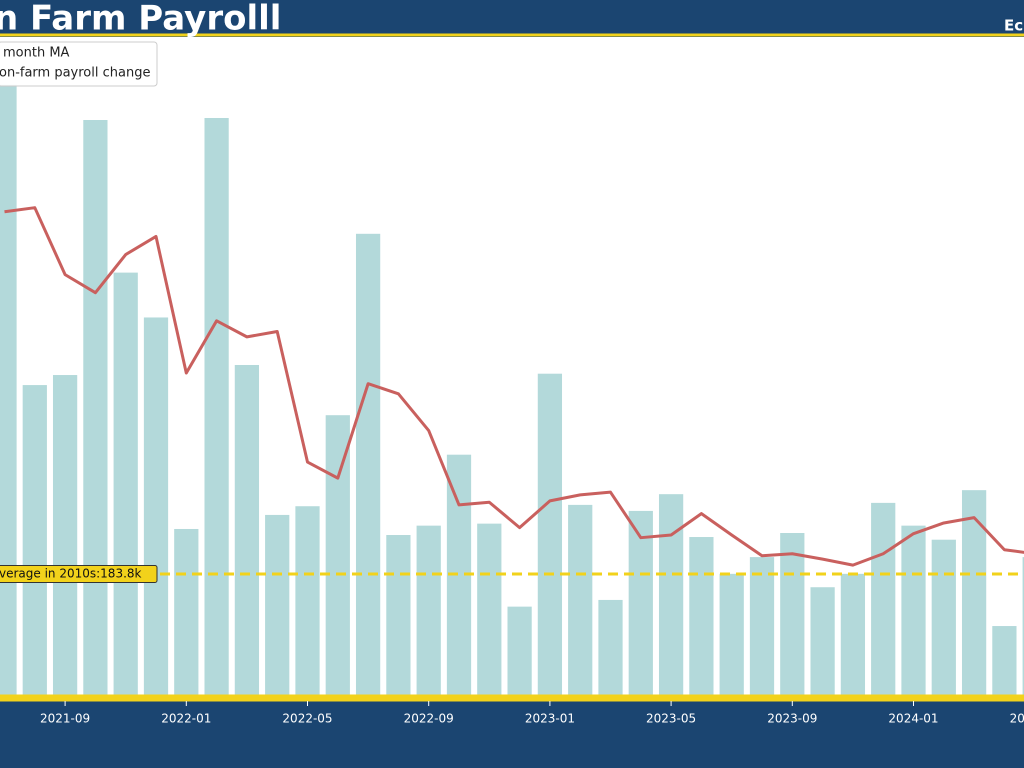 This screenshot has width=1024, height=768. What do you see at coordinates (913, 719) in the screenshot?
I see `x-tick-label: 2024-01` at bounding box center [913, 719].